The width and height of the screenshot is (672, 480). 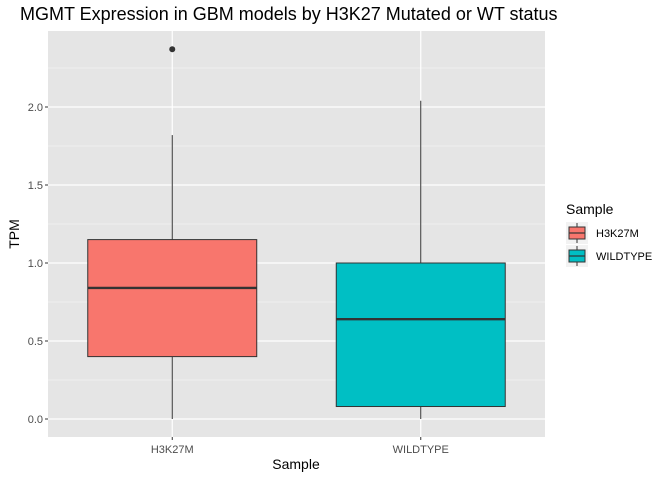 What do you see at coordinates (35, 420) in the screenshot?
I see `y-tick-label: 0.0` at bounding box center [35, 420].